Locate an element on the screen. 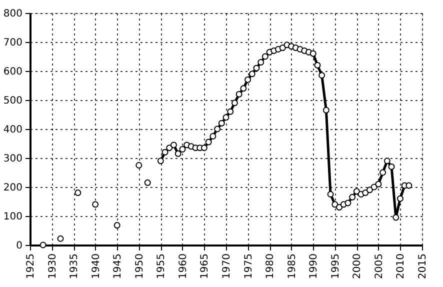  x-tick-label: 1970 is located at coordinates (227, 266).